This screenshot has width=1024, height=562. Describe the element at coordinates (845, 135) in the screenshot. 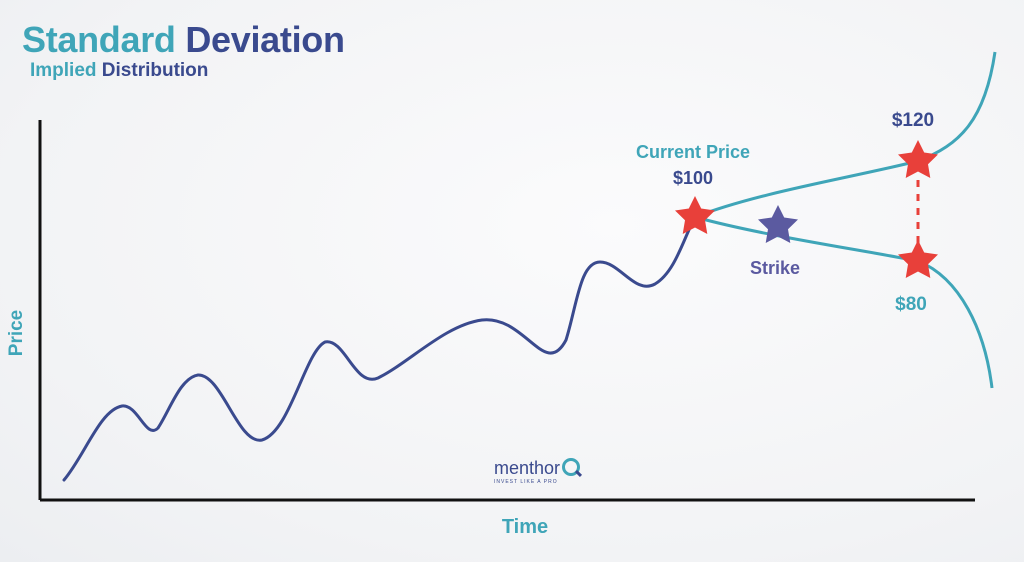

I see `upper-distribution-curve` at that location.